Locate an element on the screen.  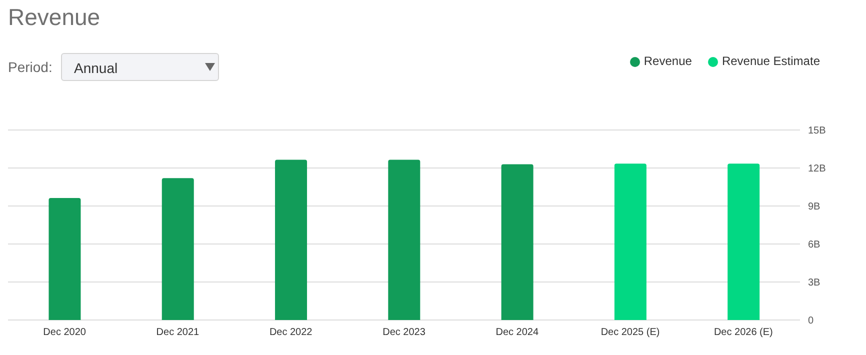
y-tick-label: 9B is located at coordinates (814, 207).